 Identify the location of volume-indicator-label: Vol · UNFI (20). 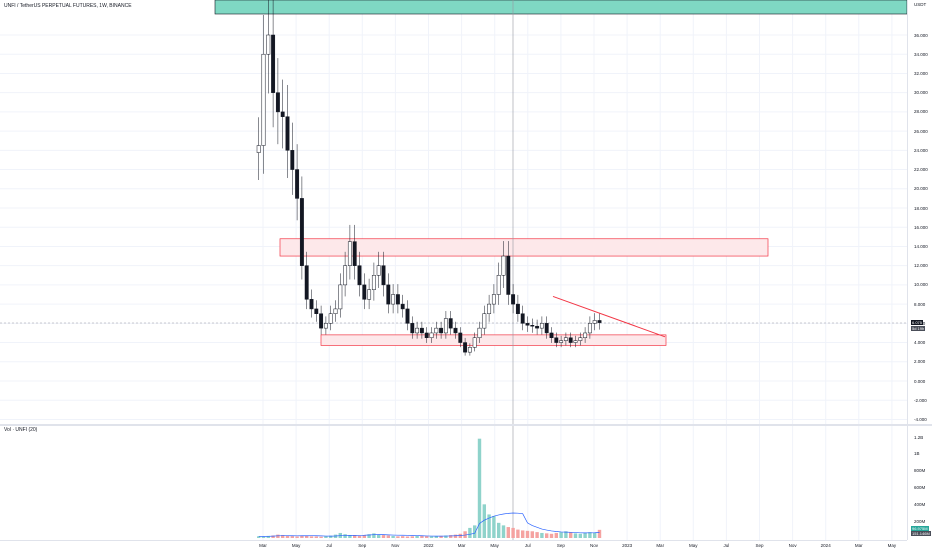
(21, 430).